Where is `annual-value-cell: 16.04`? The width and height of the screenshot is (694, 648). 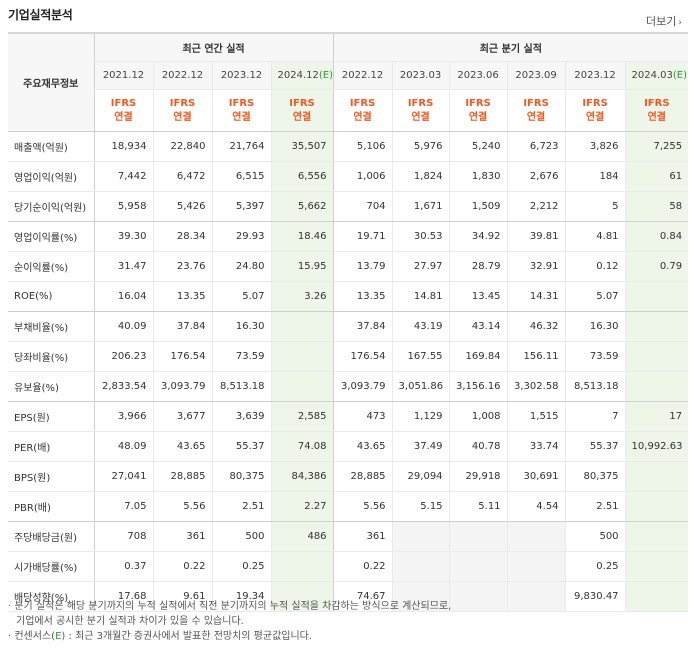
annual-value-cell: 16.04 is located at coordinates (123, 296).